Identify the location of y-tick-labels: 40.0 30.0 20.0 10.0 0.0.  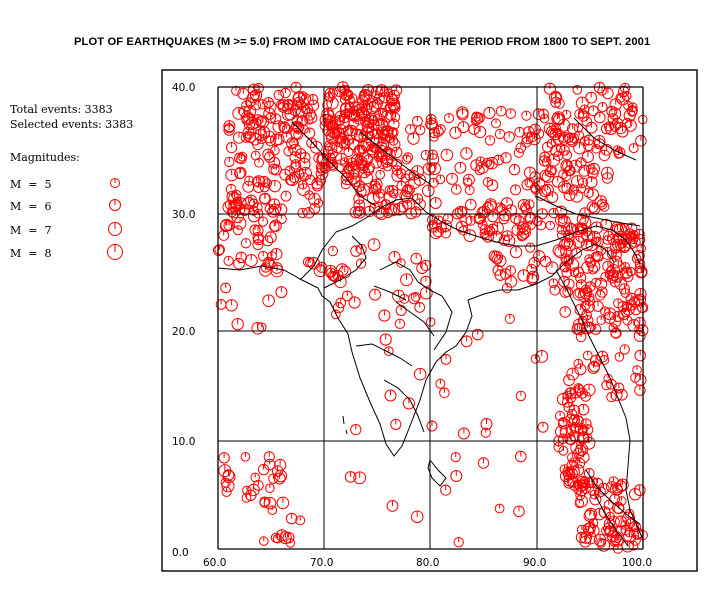
(183, 320).